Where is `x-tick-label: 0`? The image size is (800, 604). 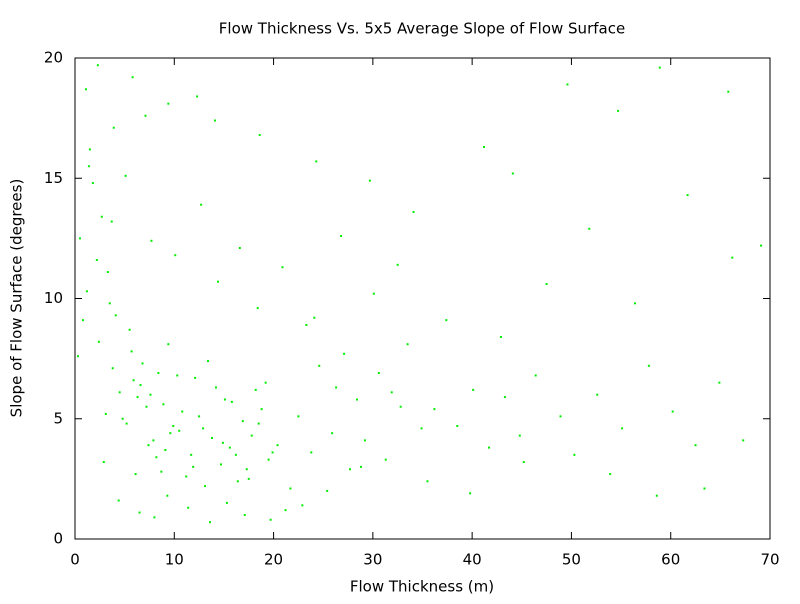 x-tick-label: 0 is located at coordinates (75, 560).